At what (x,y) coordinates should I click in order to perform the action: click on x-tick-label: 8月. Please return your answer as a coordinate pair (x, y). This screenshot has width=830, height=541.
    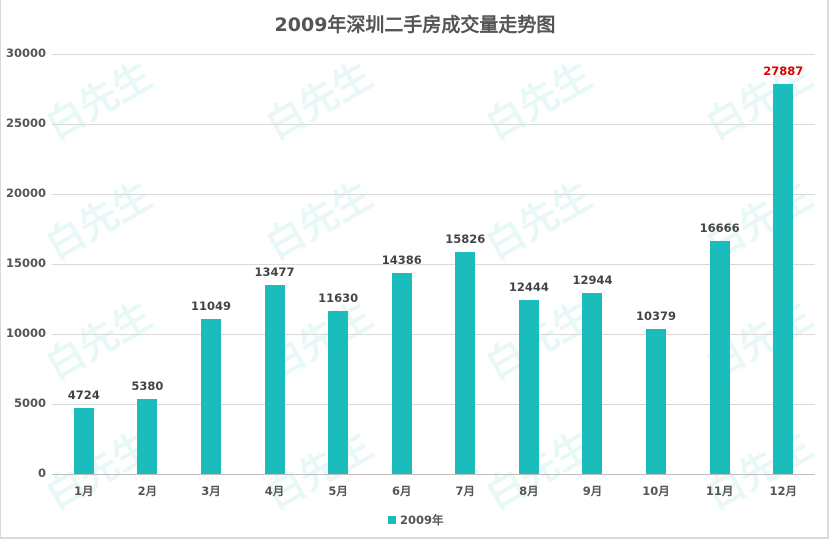
    Looking at the image, I should click on (529, 491).